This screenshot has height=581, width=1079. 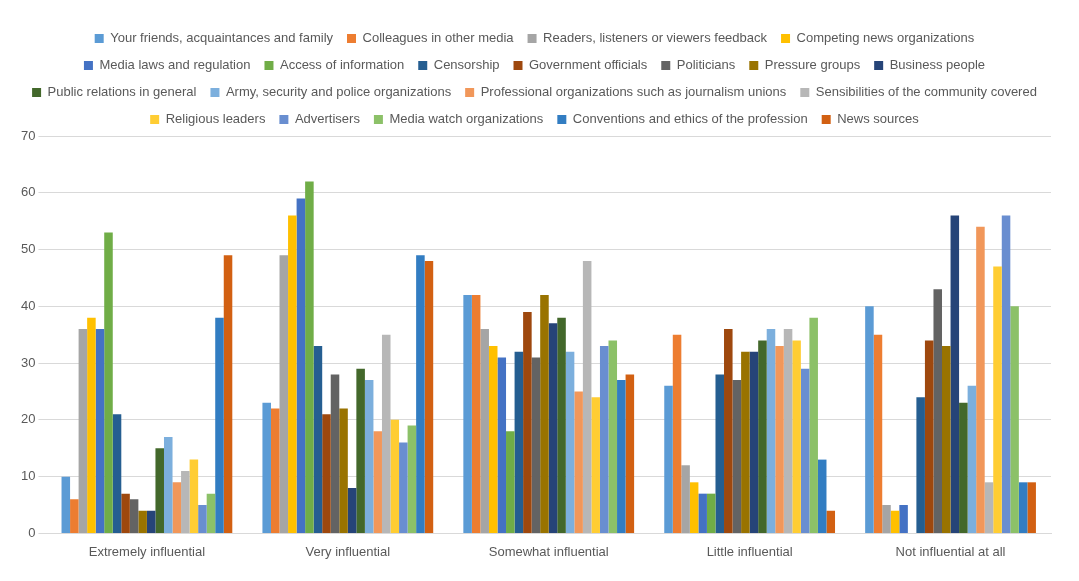 I want to click on x-tick-label: Very influential, so click(x=348, y=551).